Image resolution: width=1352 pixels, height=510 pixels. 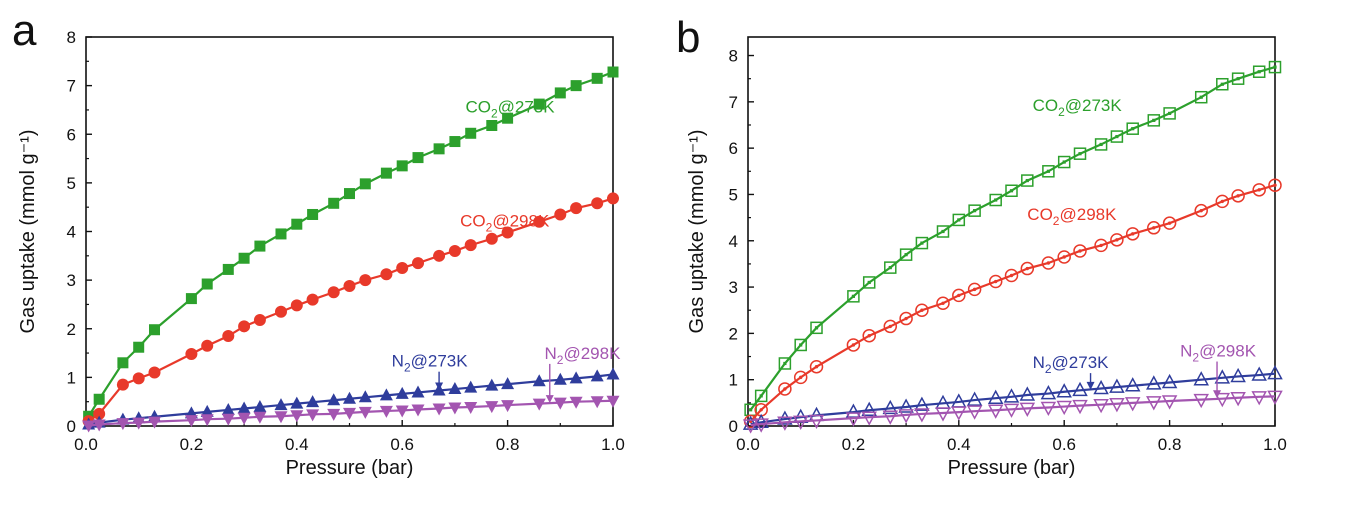 What do you see at coordinates (1078, 107) in the screenshot?
I see `series-label-text: CO2@273K` at bounding box center [1078, 107].